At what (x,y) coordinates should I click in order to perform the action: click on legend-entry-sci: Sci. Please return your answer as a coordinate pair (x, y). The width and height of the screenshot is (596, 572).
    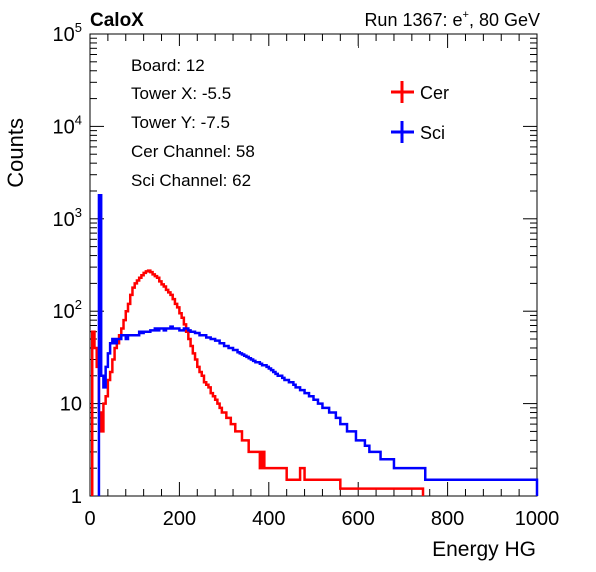
    Looking at the image, I should click on (418, 132).